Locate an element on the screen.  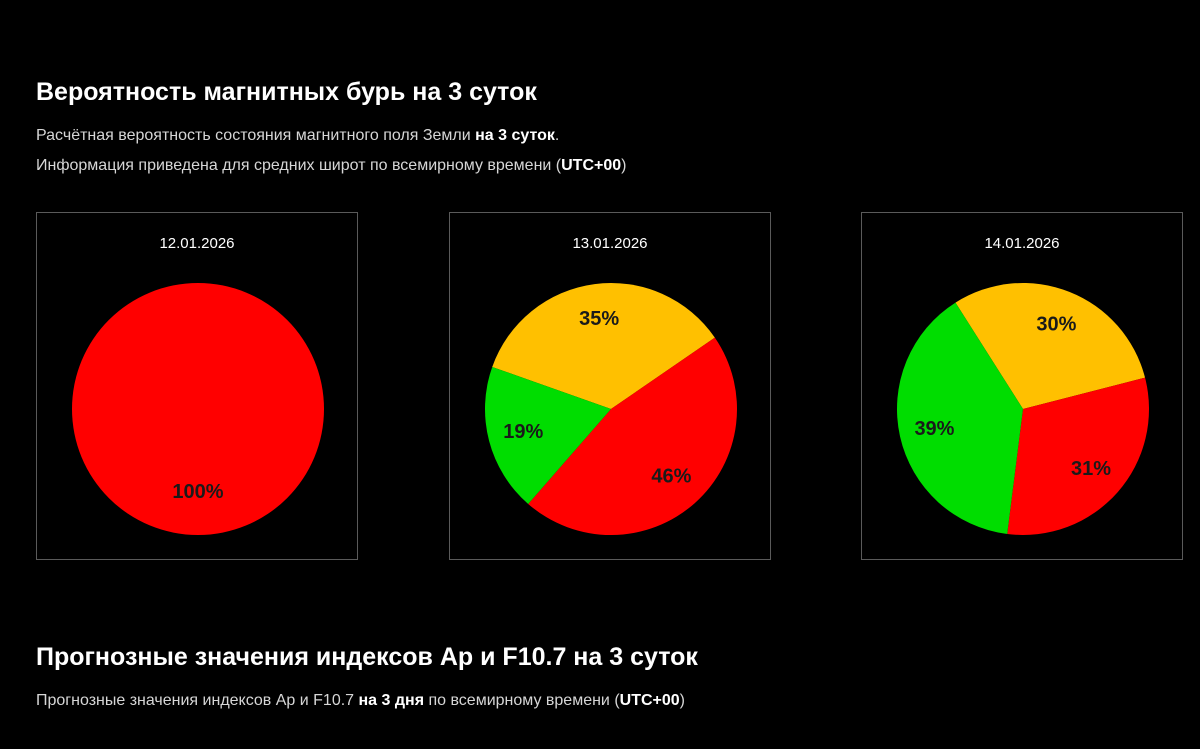
pie-chart-card-day2: 13.01.2026 35% 46% 19% is located at coordinates (610, 386).